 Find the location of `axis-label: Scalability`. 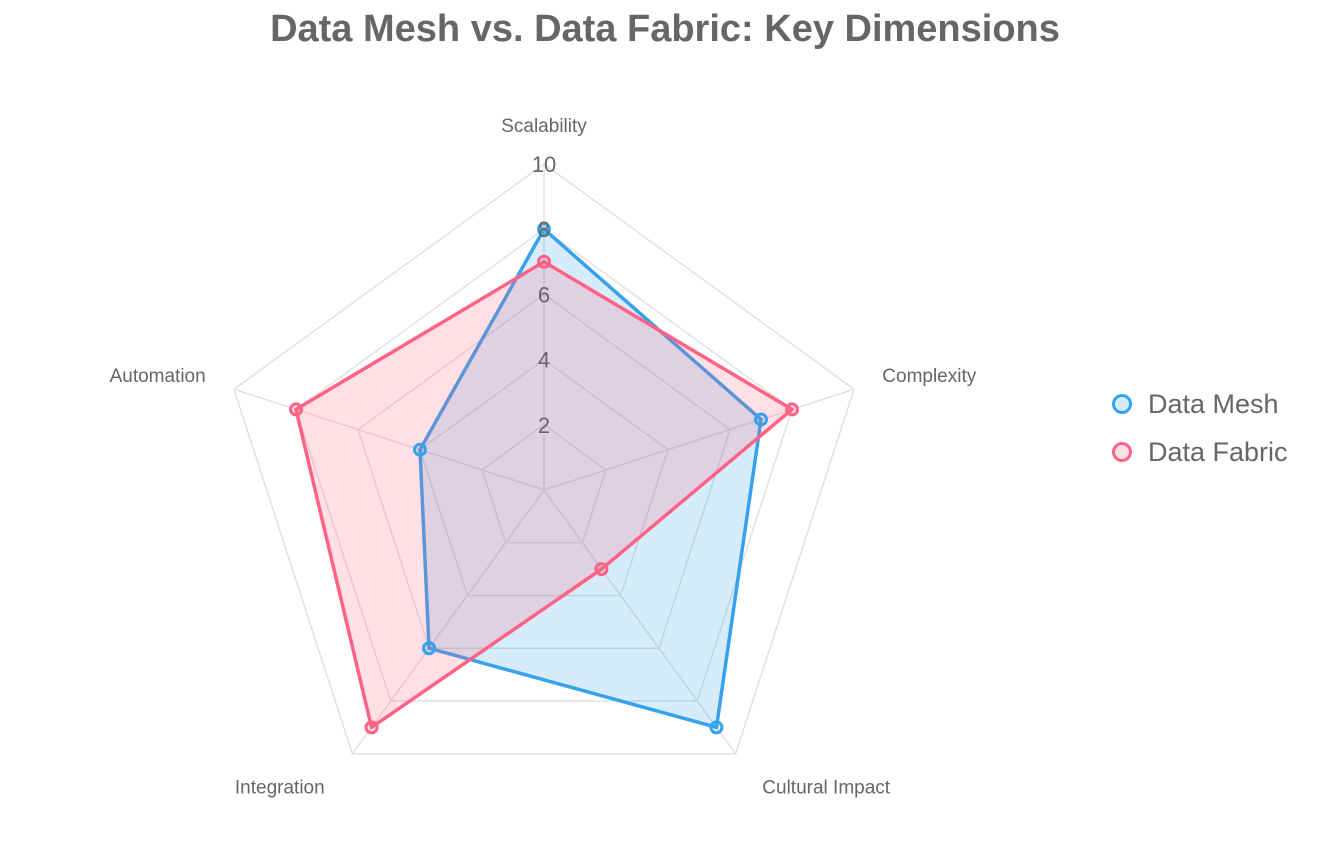

axis-label: Scalability is located at coordinates (544, 126).